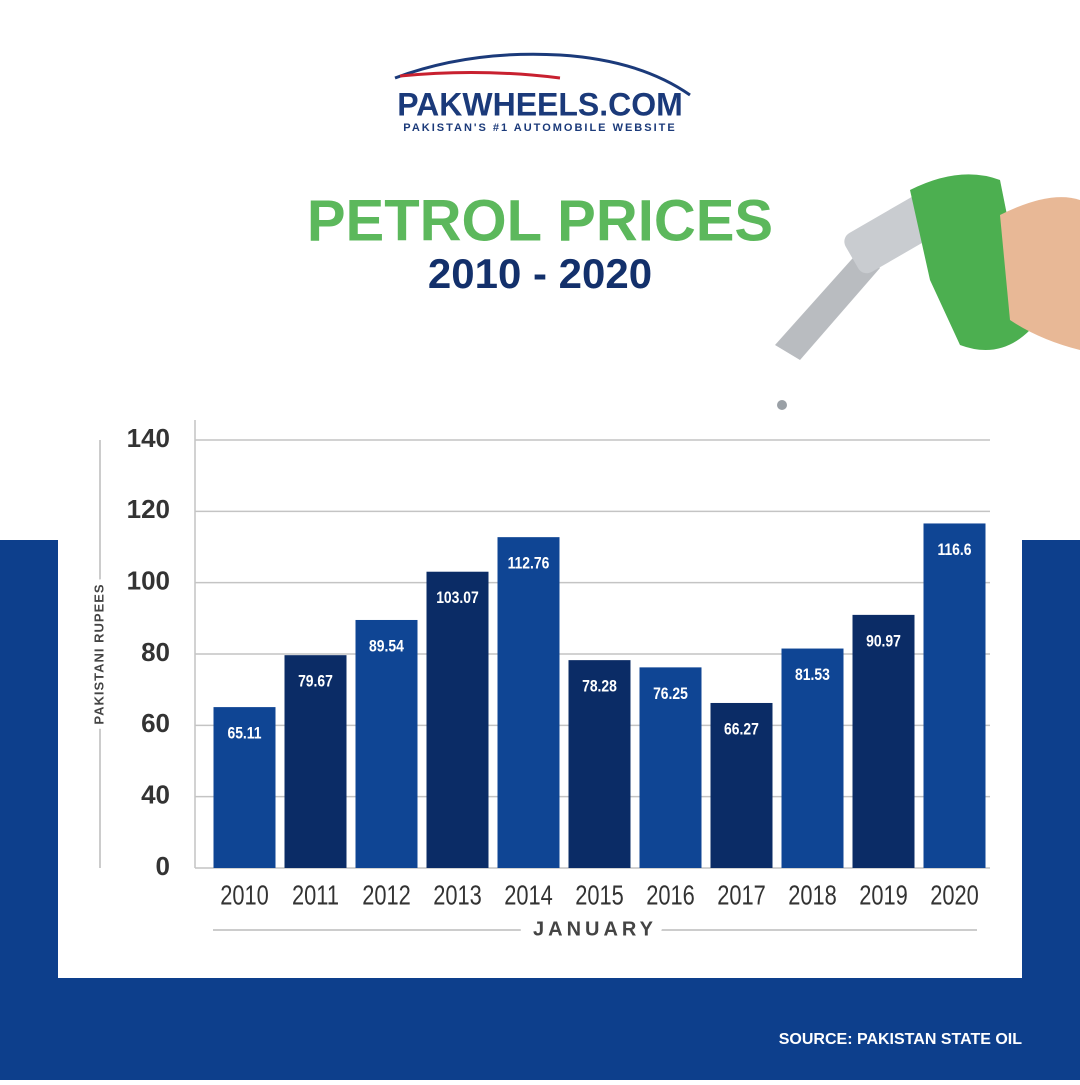 Image resolution: width=1080 pixels, height=1085 pixels. I want to click on x-tick-label: 2017, so click(741, 895).